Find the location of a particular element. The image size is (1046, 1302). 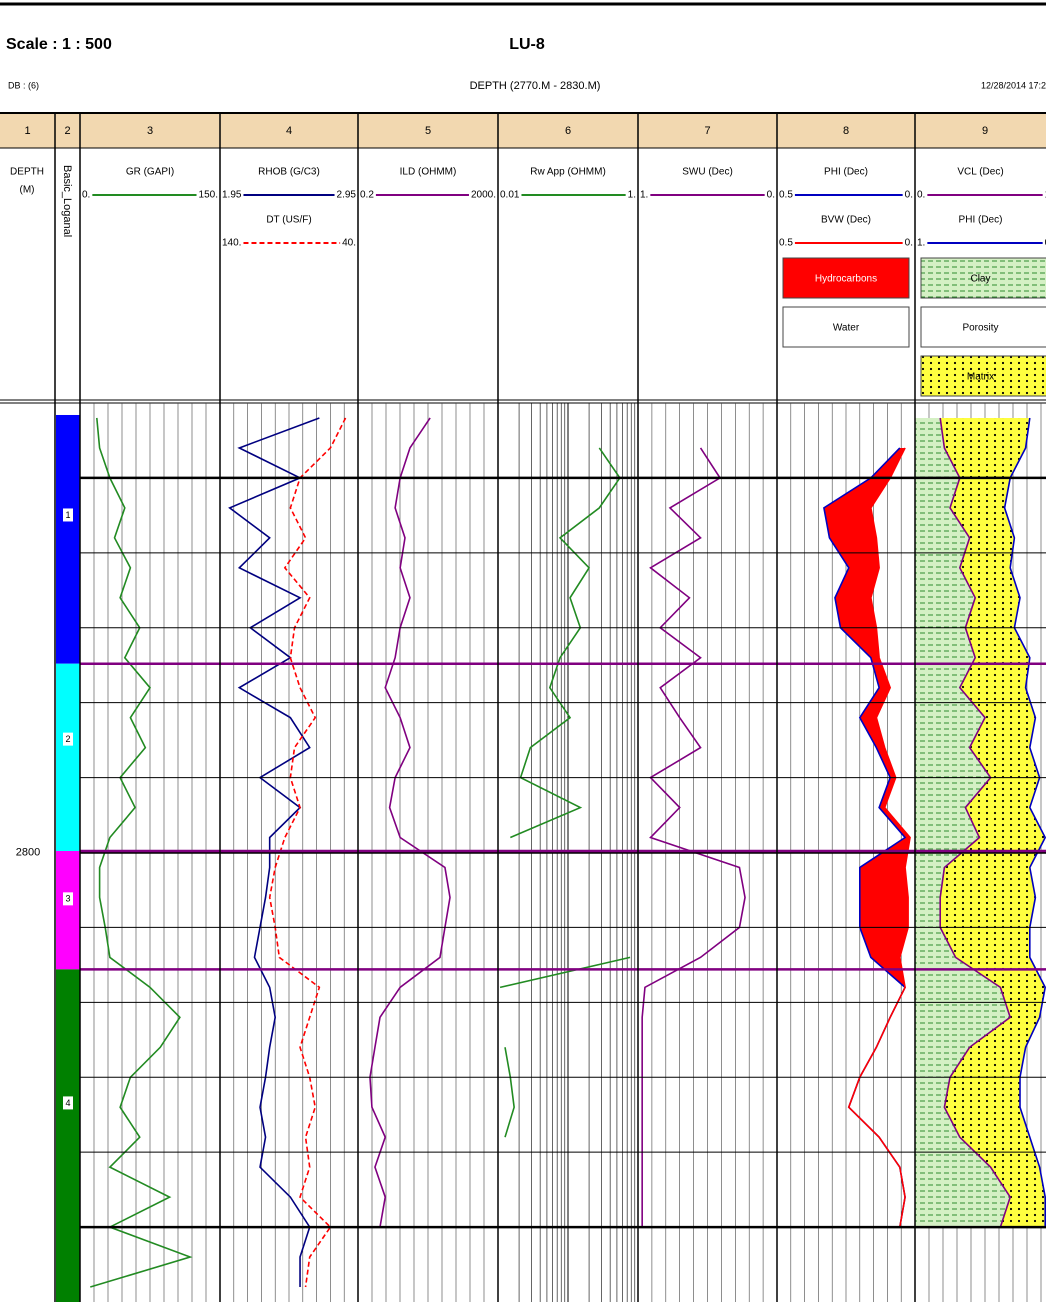

zone-label: 1 is located at coordinates (67, 515).